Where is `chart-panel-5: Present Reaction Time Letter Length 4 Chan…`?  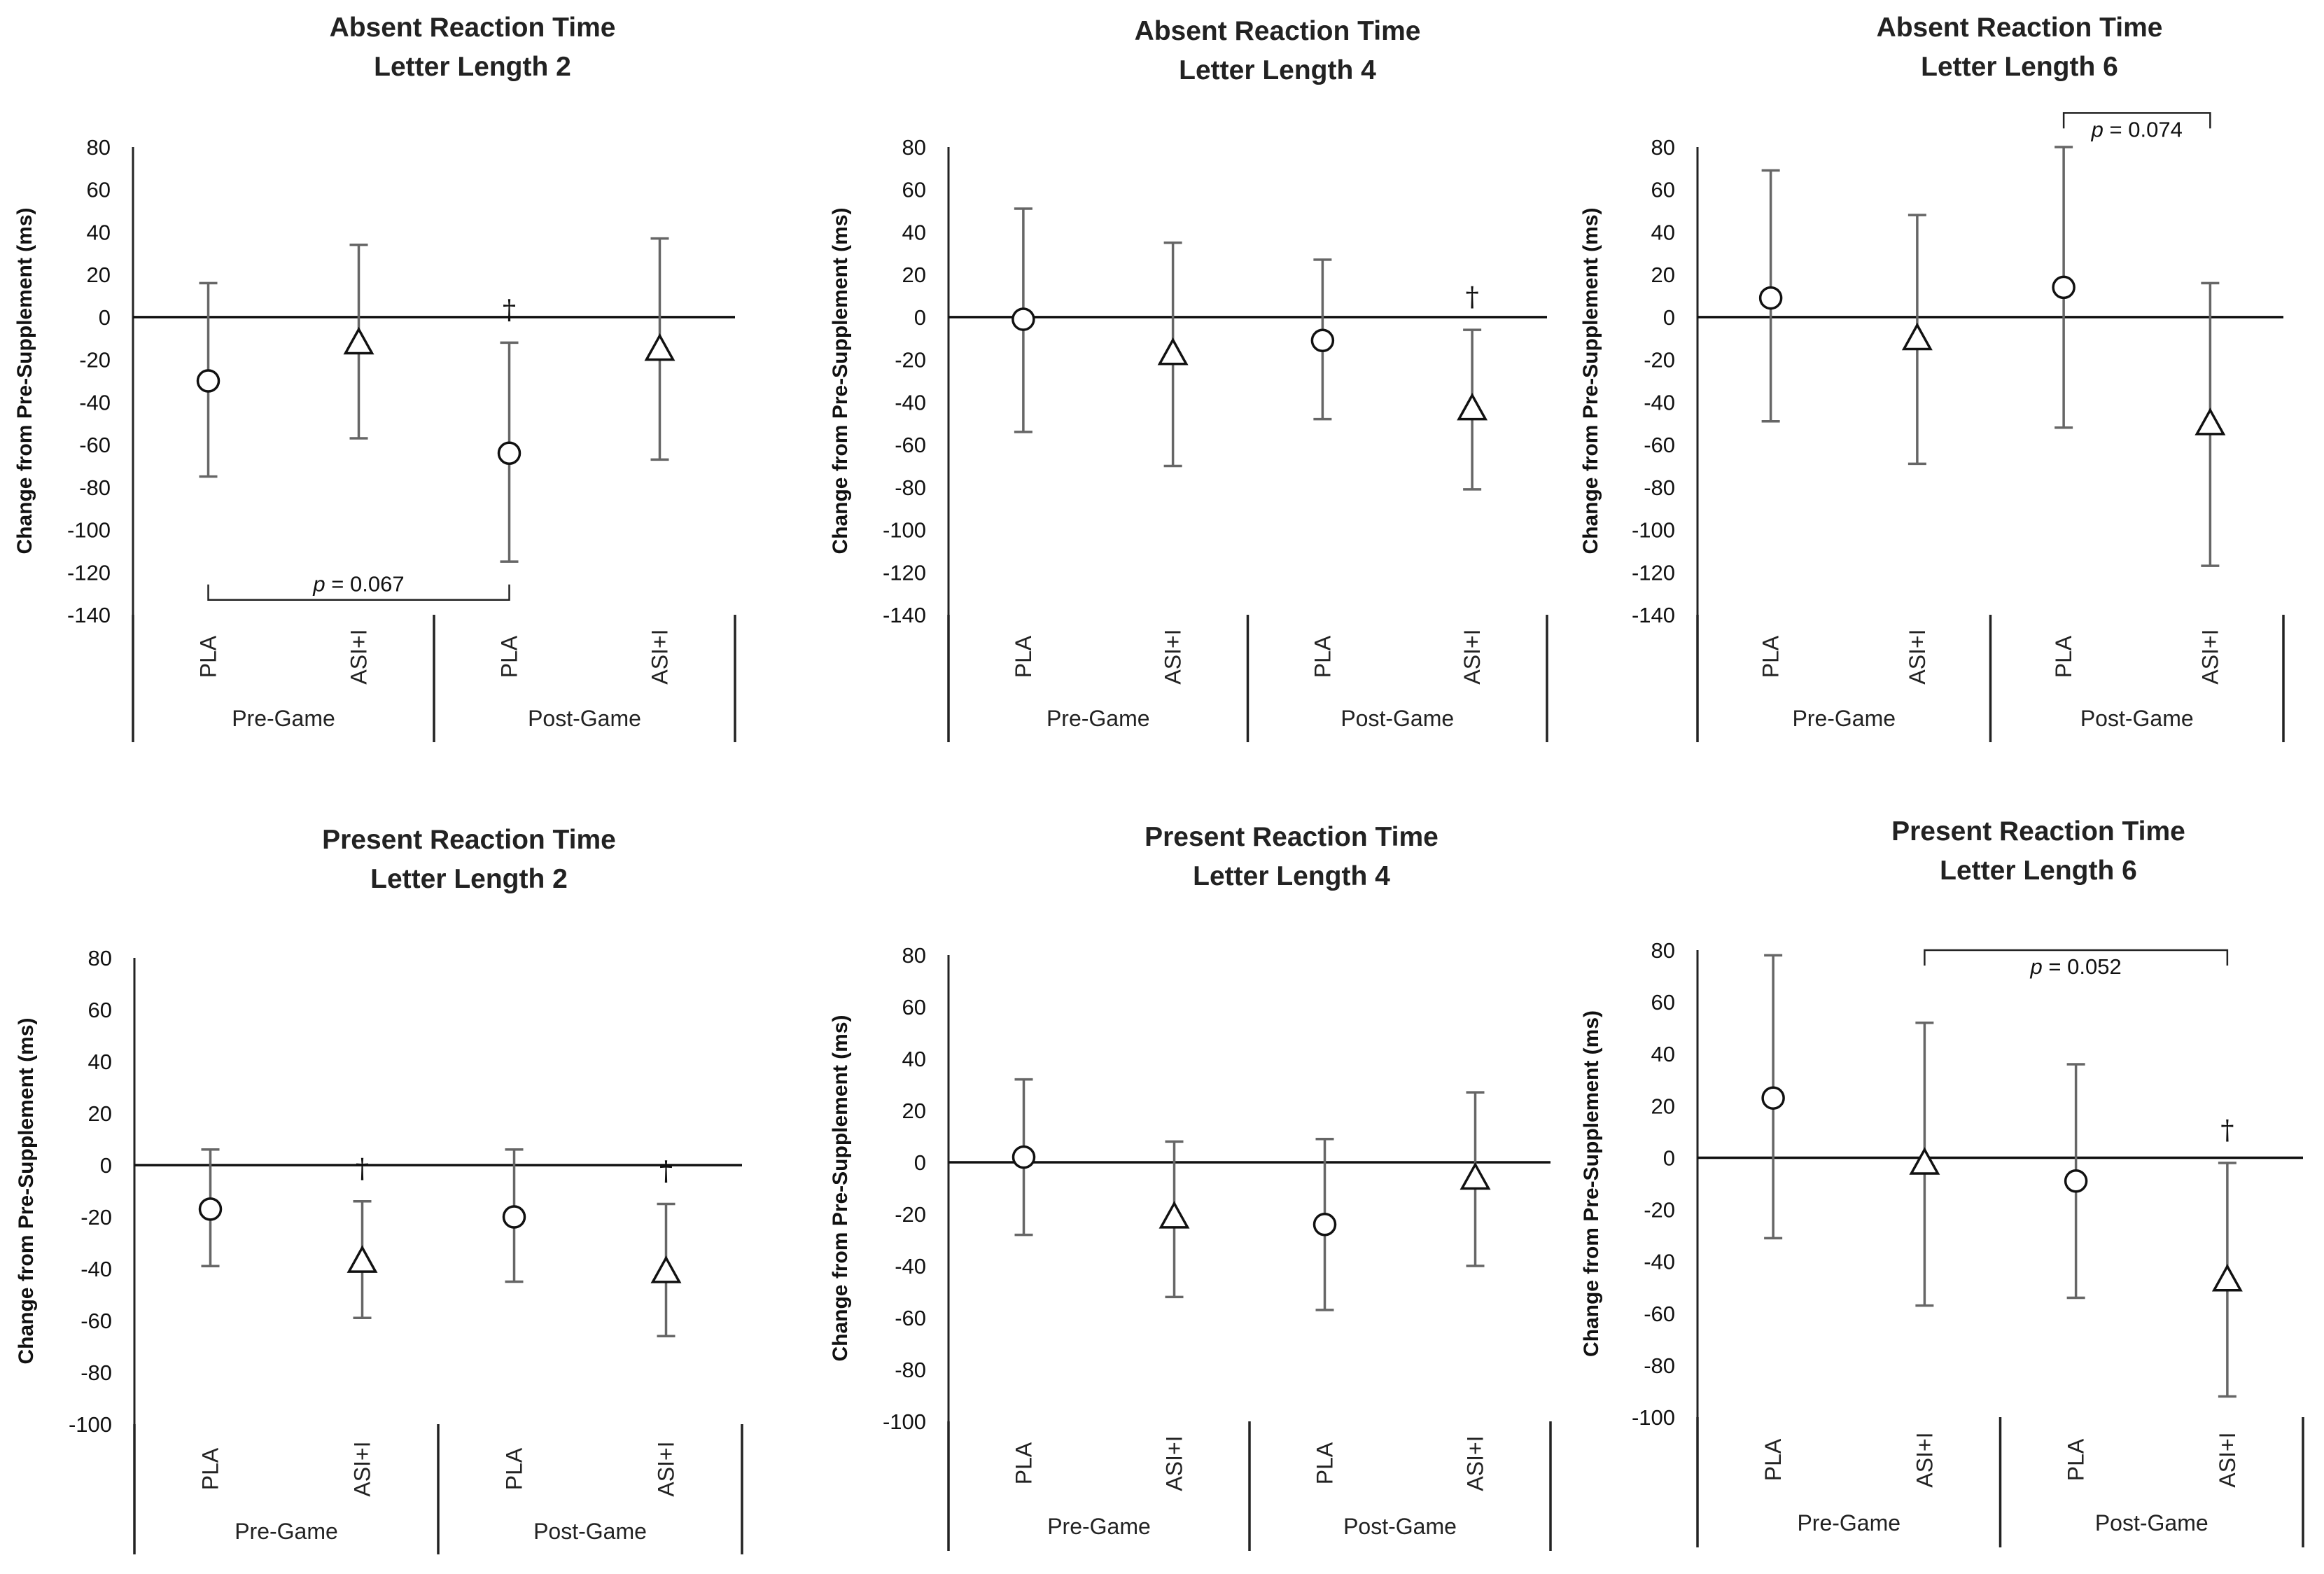
chart-panel-5: Present Reaction Time Letter Length 4 Chan… is located at coordinates (1190, 1186).